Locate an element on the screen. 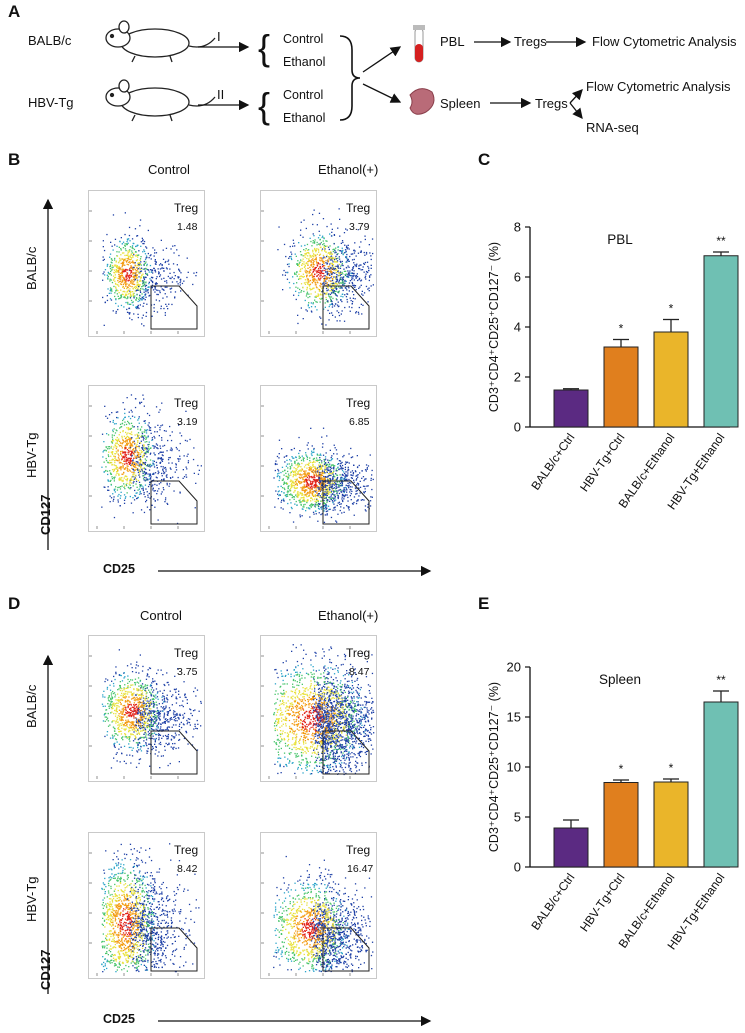 The width and height of the screenshot is (745, 1033). y-tick-label: 2 is located at coordinates (517, 377).